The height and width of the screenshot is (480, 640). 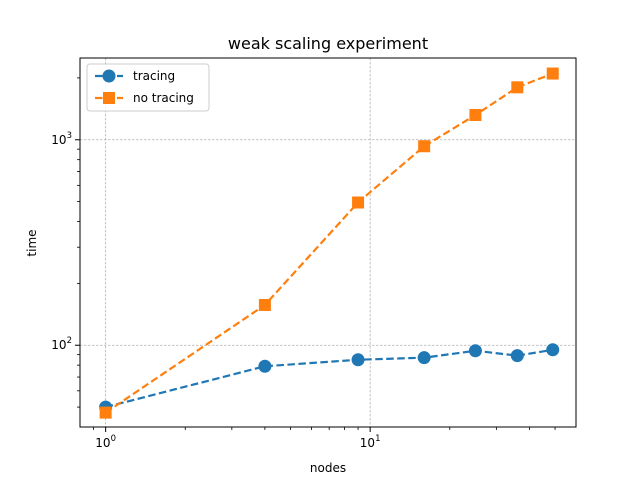 I want to click on legend-label: no tracing, so click(x=163, y=98).